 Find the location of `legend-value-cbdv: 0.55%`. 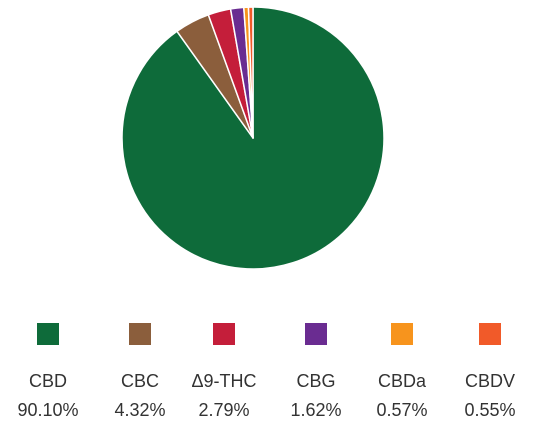

legend-value-cbdv: 0.55% is located at coordinates (490, 410).